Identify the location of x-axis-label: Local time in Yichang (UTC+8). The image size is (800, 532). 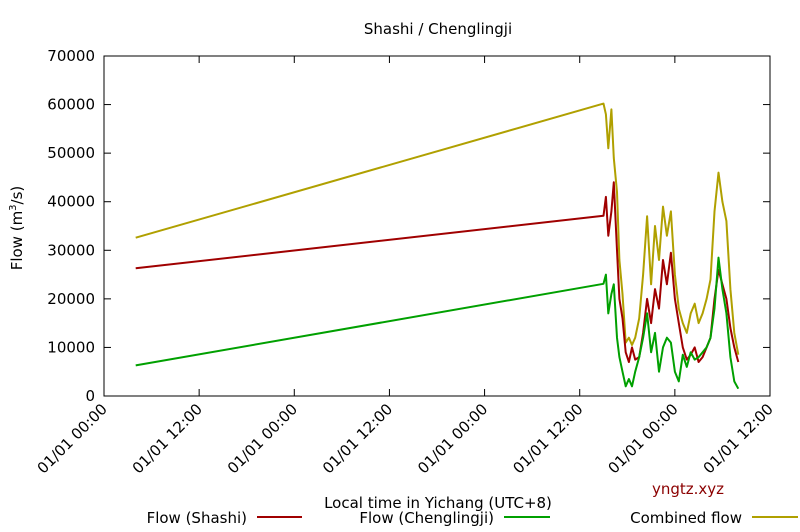
(438, 503).